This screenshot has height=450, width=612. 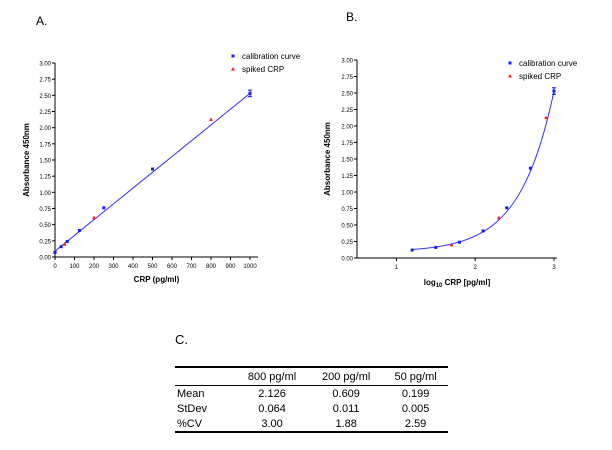 What do you see at coordinates (42, 21) in the screenshot?
I see `panel-label-a: A.` at bounding box center [42, 21].